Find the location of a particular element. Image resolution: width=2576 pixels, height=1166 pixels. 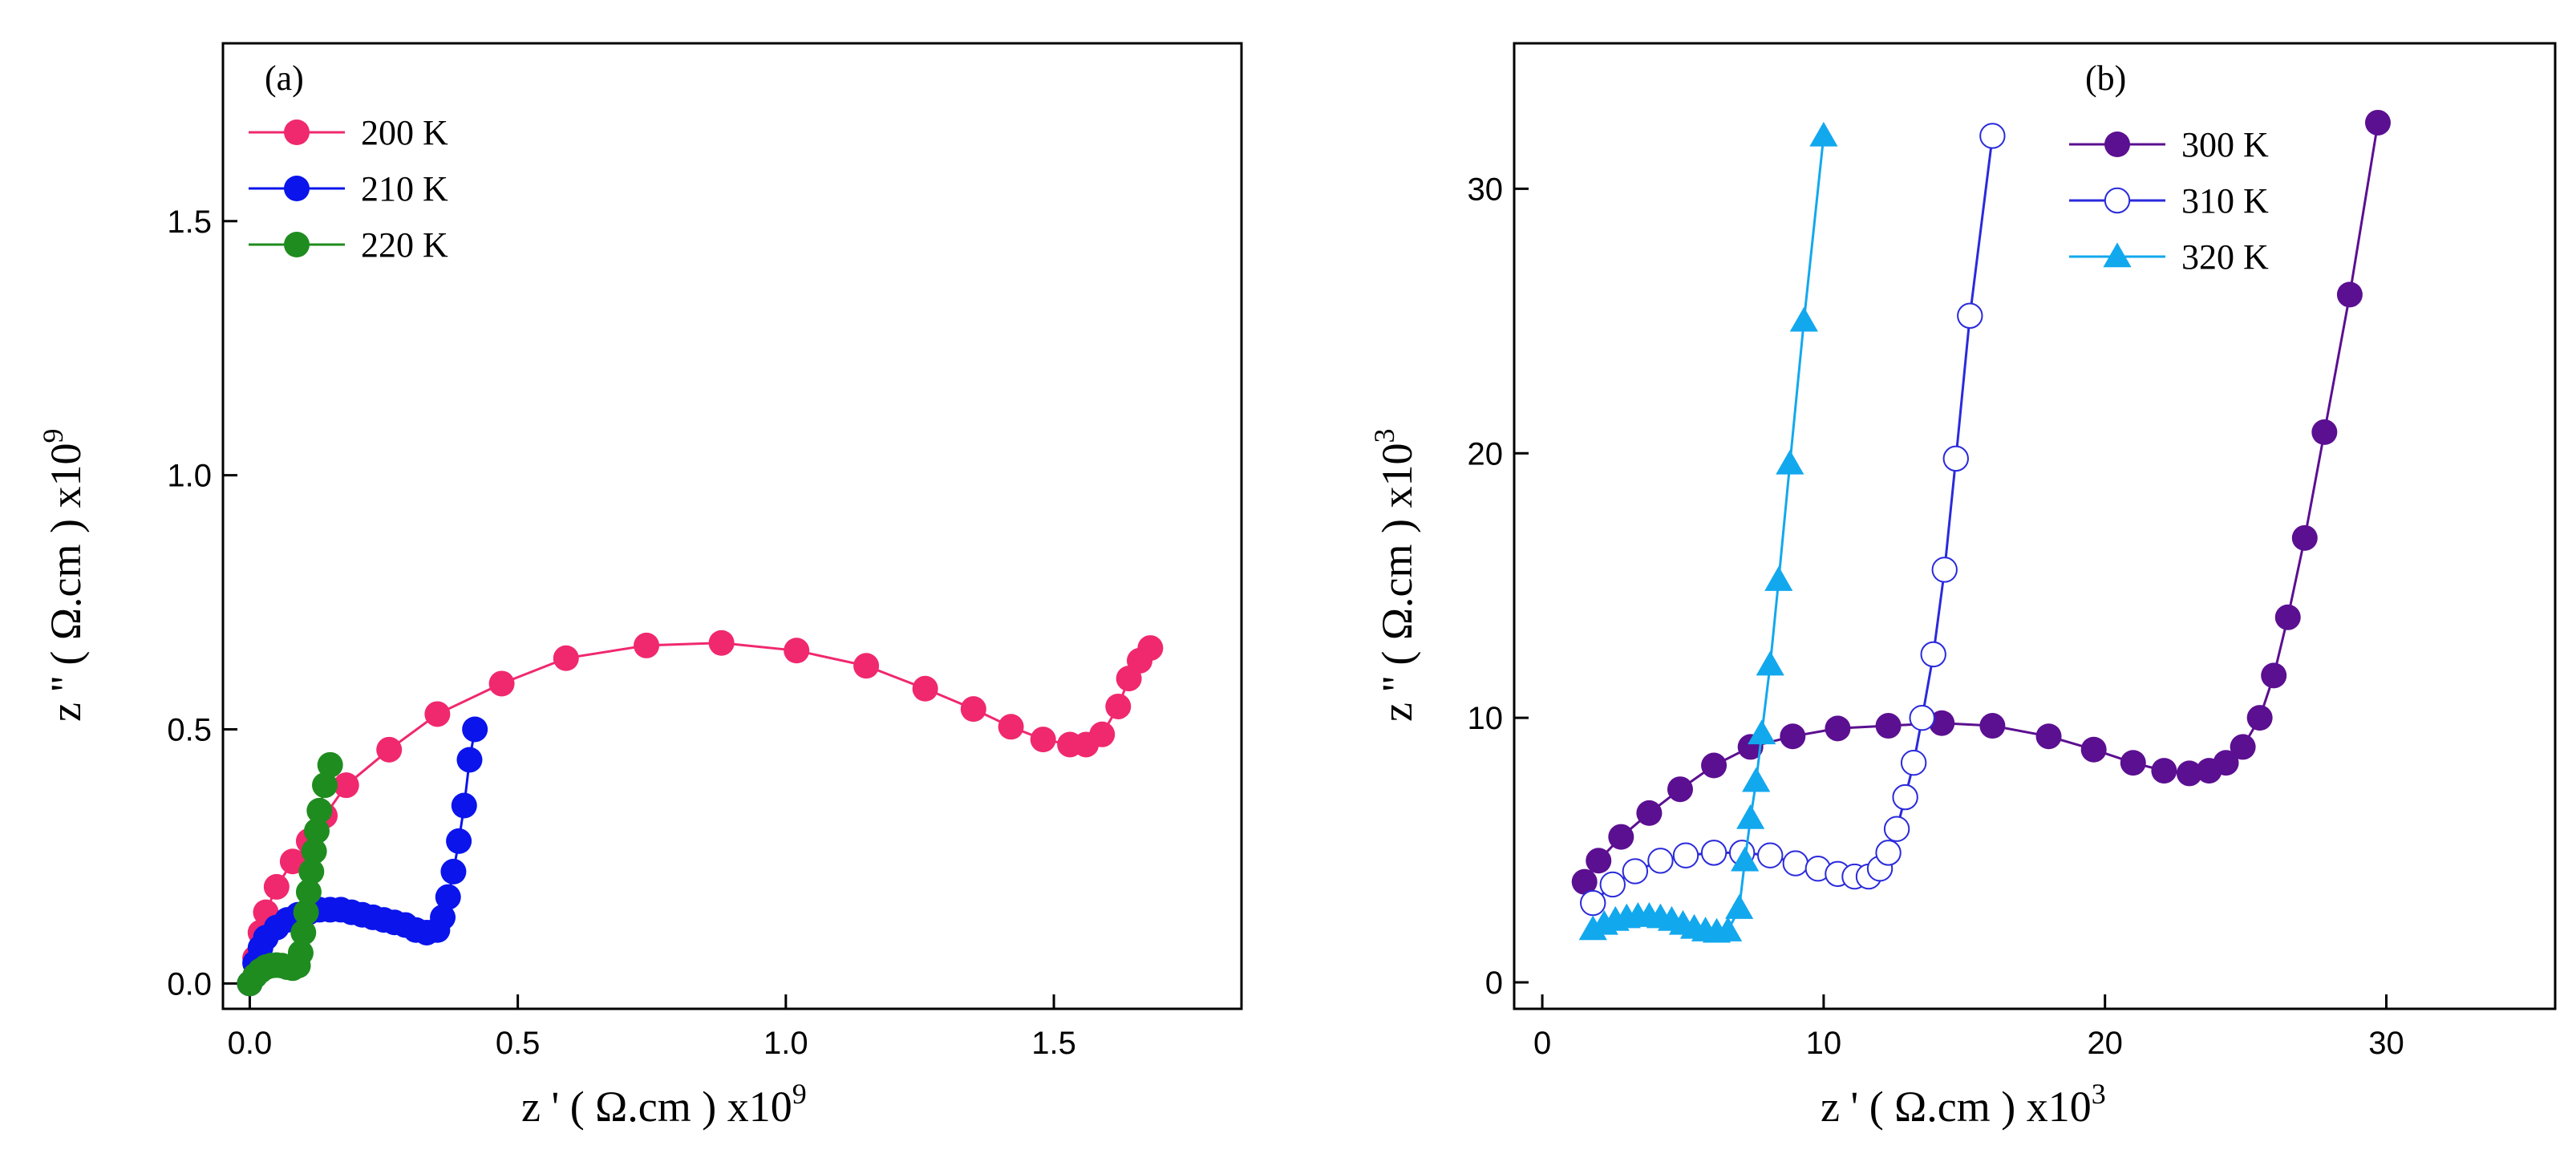

y-tick-label: 1.0 is located at coordinates (189, 476).